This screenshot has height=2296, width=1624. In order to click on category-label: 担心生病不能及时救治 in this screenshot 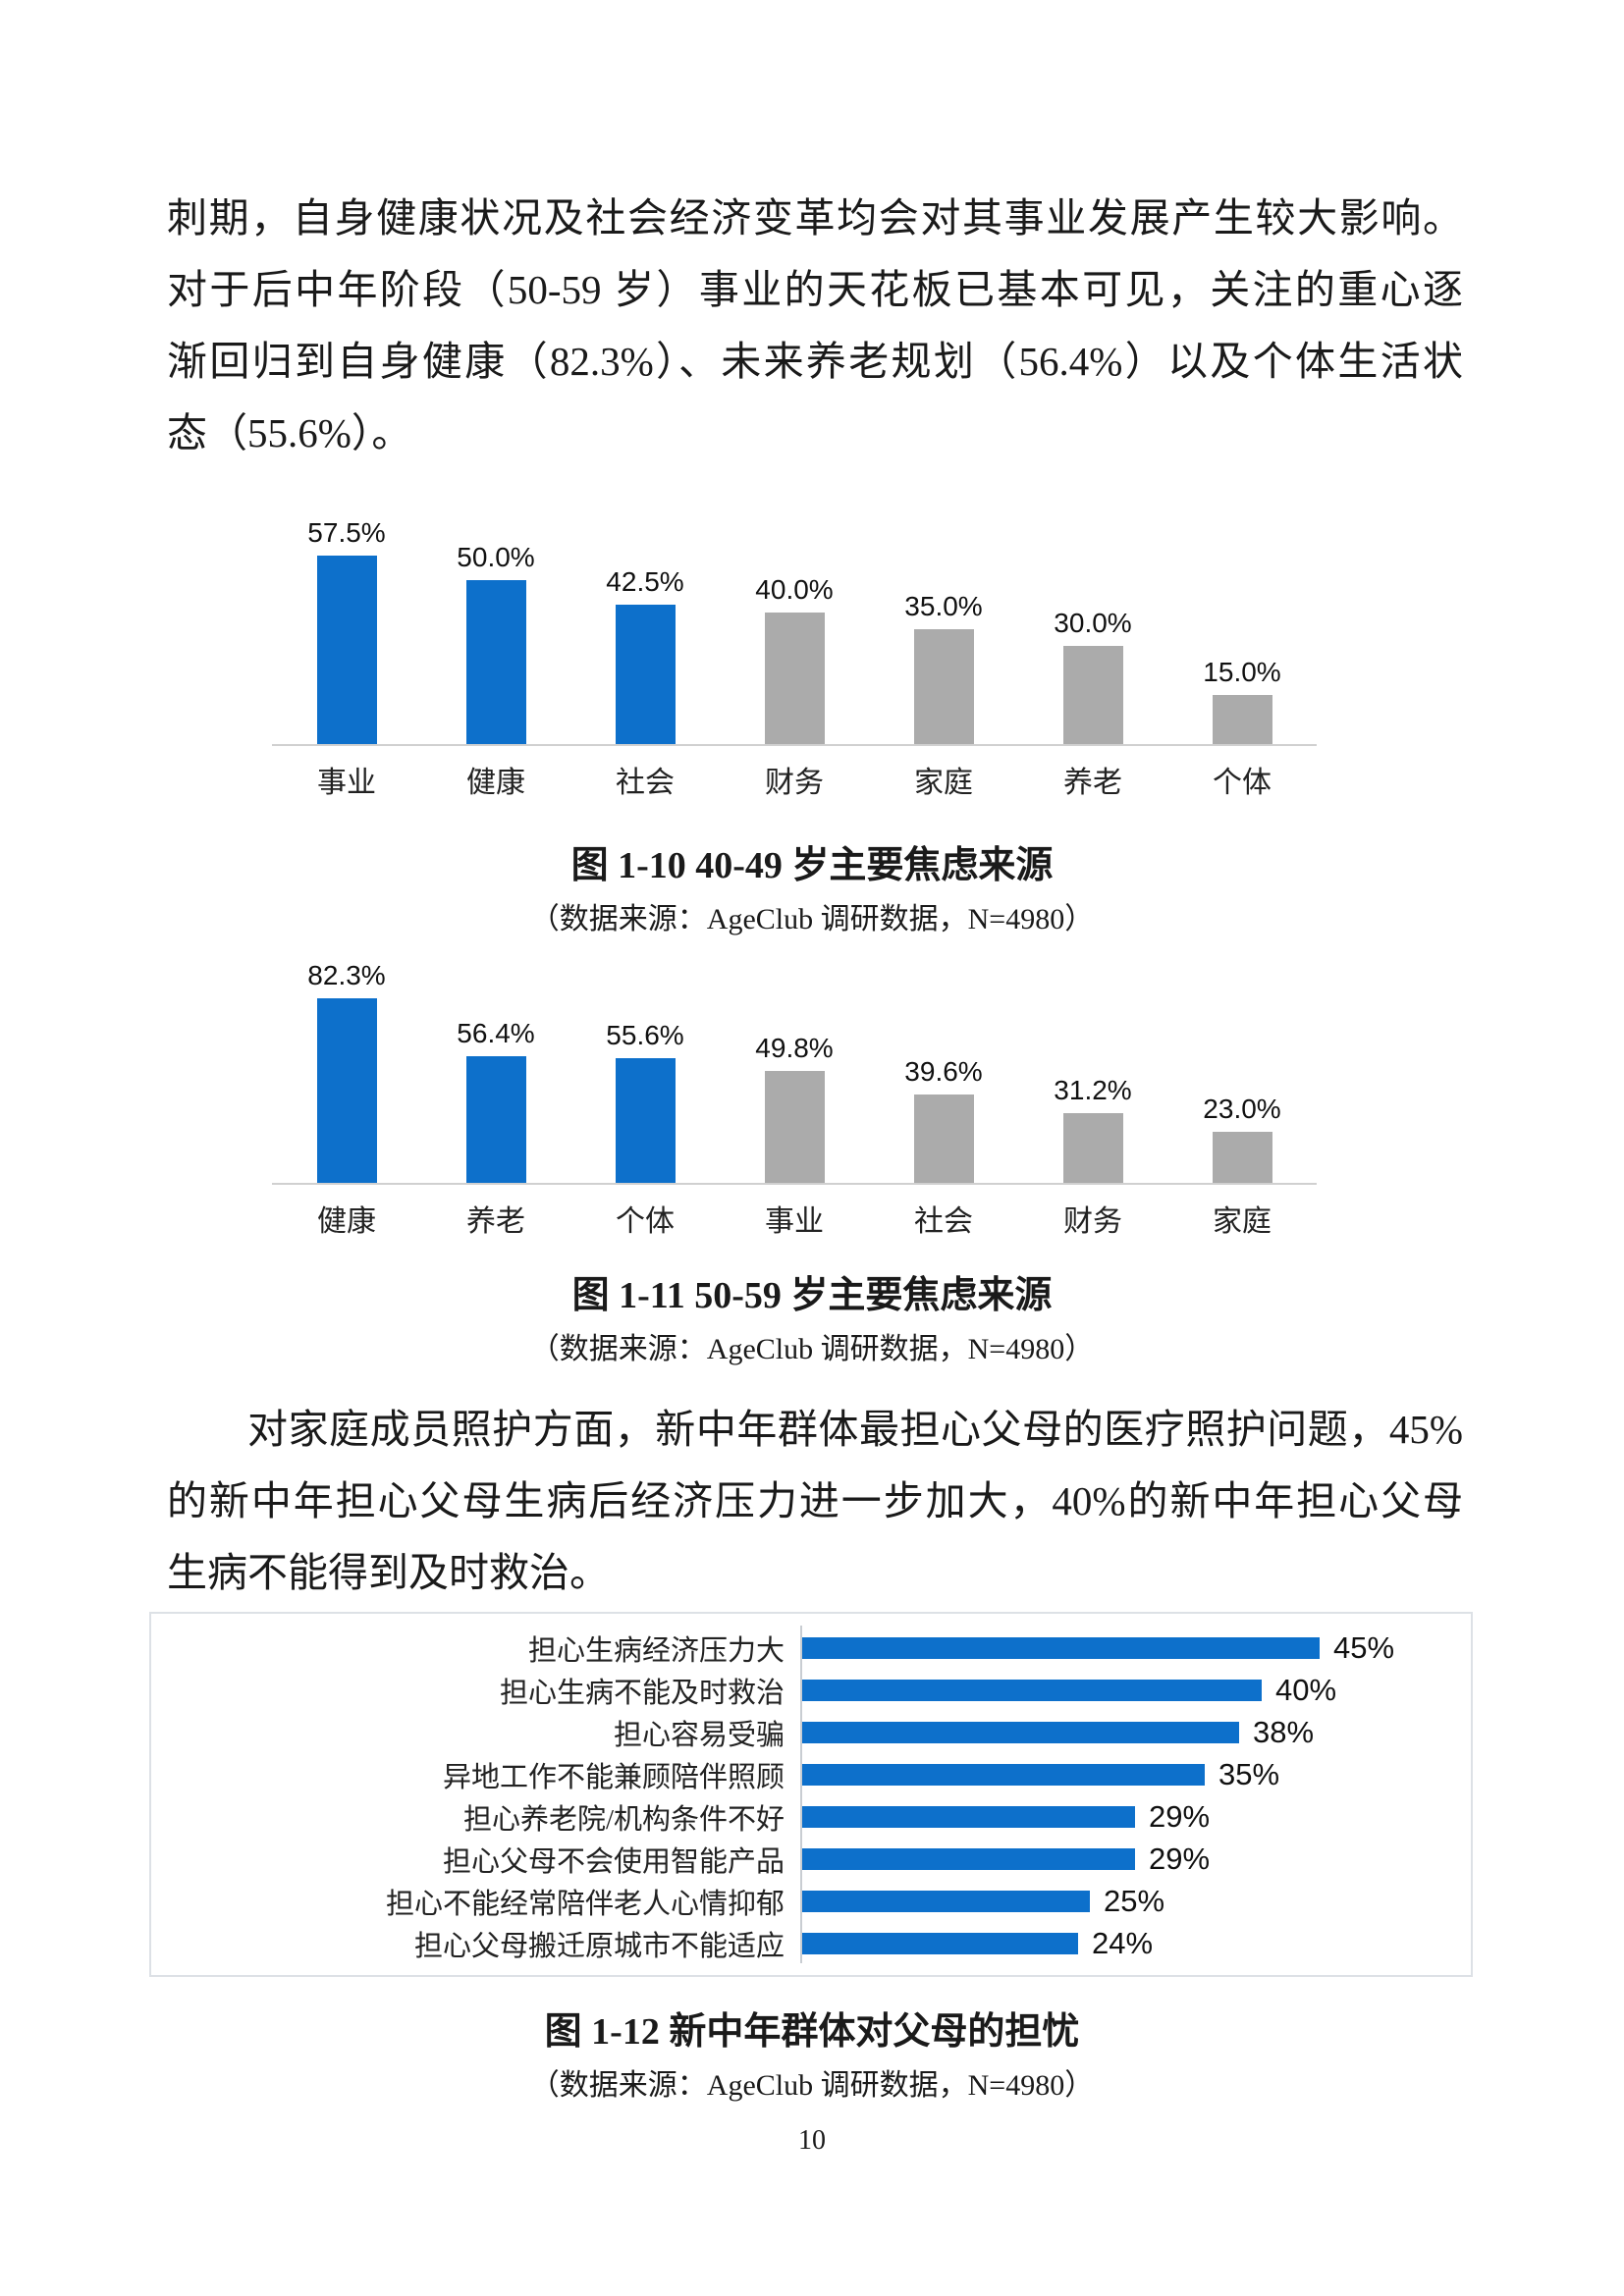, I will do `click(642, 1693)`.